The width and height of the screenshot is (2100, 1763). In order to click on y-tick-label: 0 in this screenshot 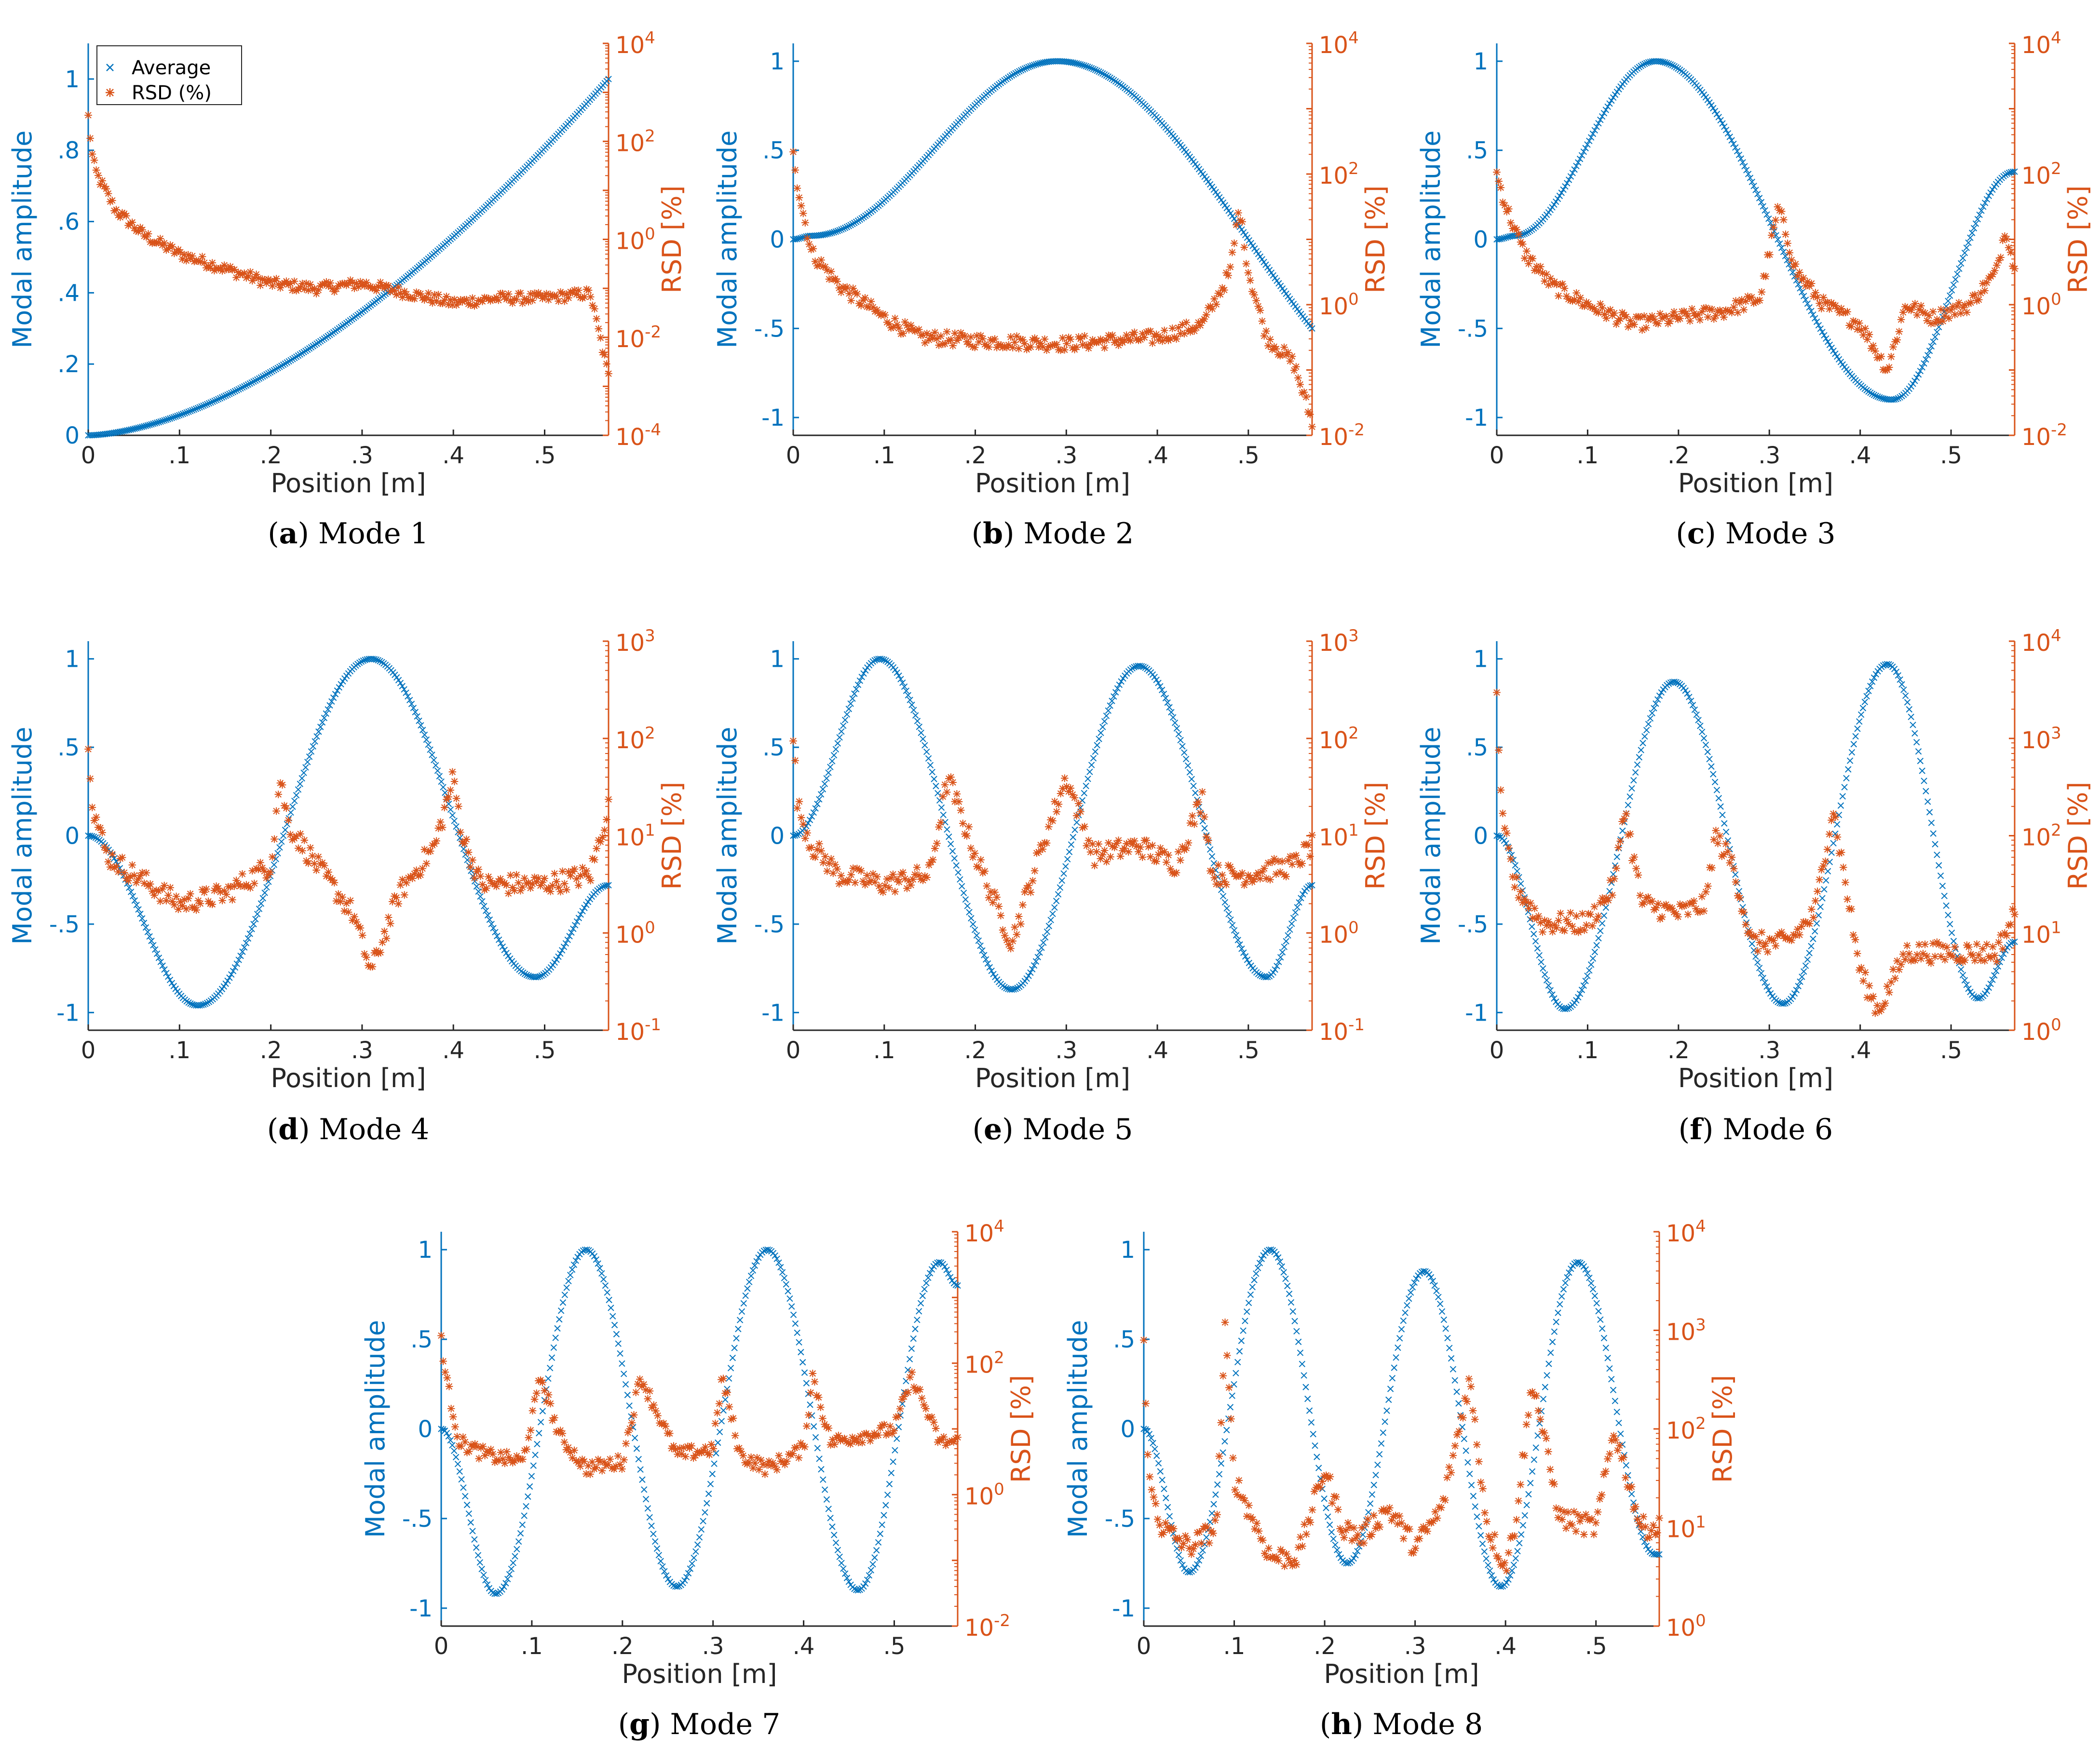, I will do `click(72, 435)`.